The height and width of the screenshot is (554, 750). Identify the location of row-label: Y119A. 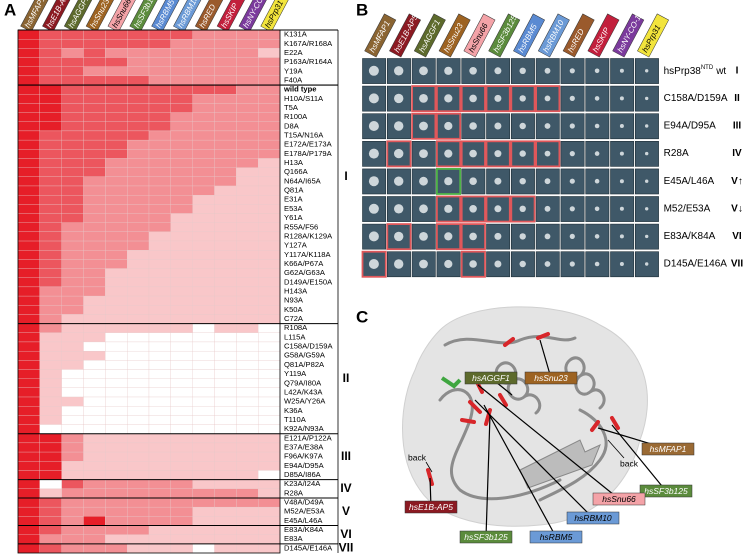
(295, 373).